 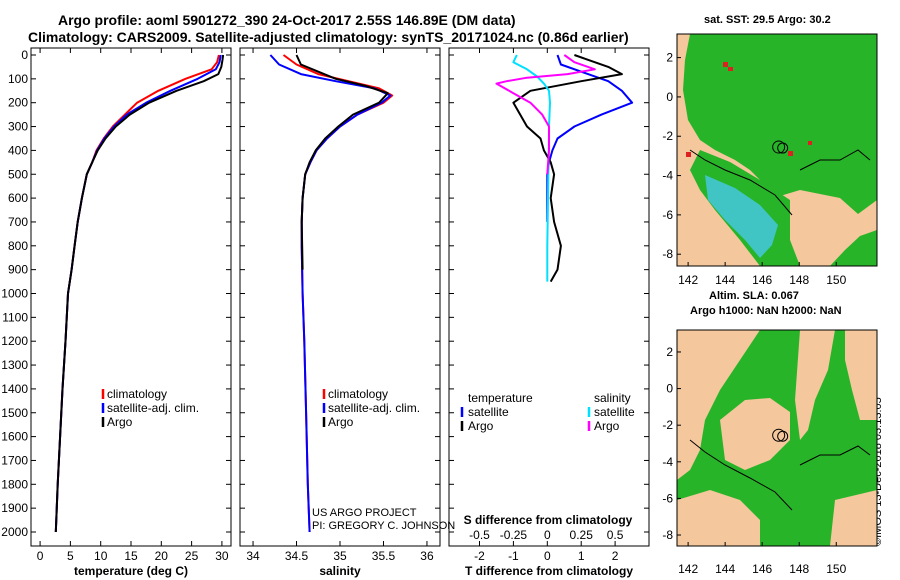 What do you see at coordinates (192, 556) in the screenshot?
I see `temperature-x-tick-label: 25` at bounding box center [192, 556].